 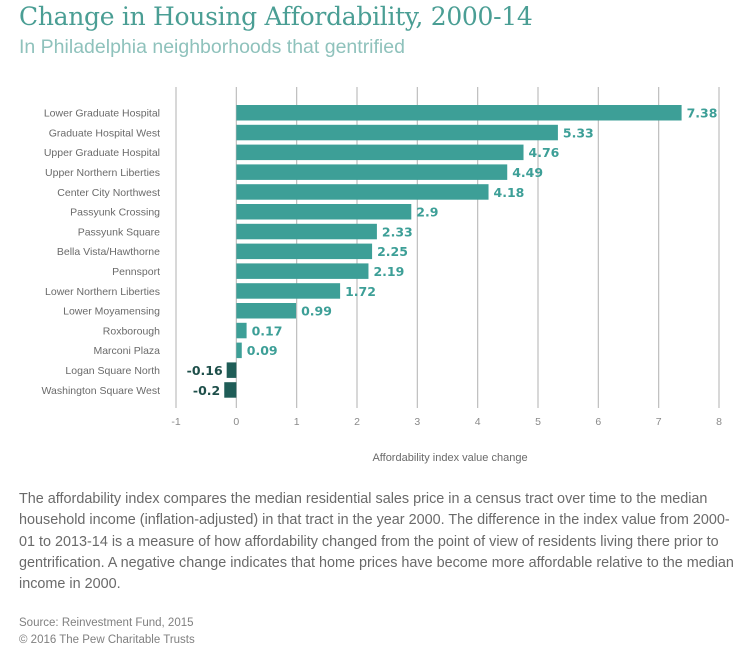 I want to click on data-label: 7.38, so click(x=702, y=113).